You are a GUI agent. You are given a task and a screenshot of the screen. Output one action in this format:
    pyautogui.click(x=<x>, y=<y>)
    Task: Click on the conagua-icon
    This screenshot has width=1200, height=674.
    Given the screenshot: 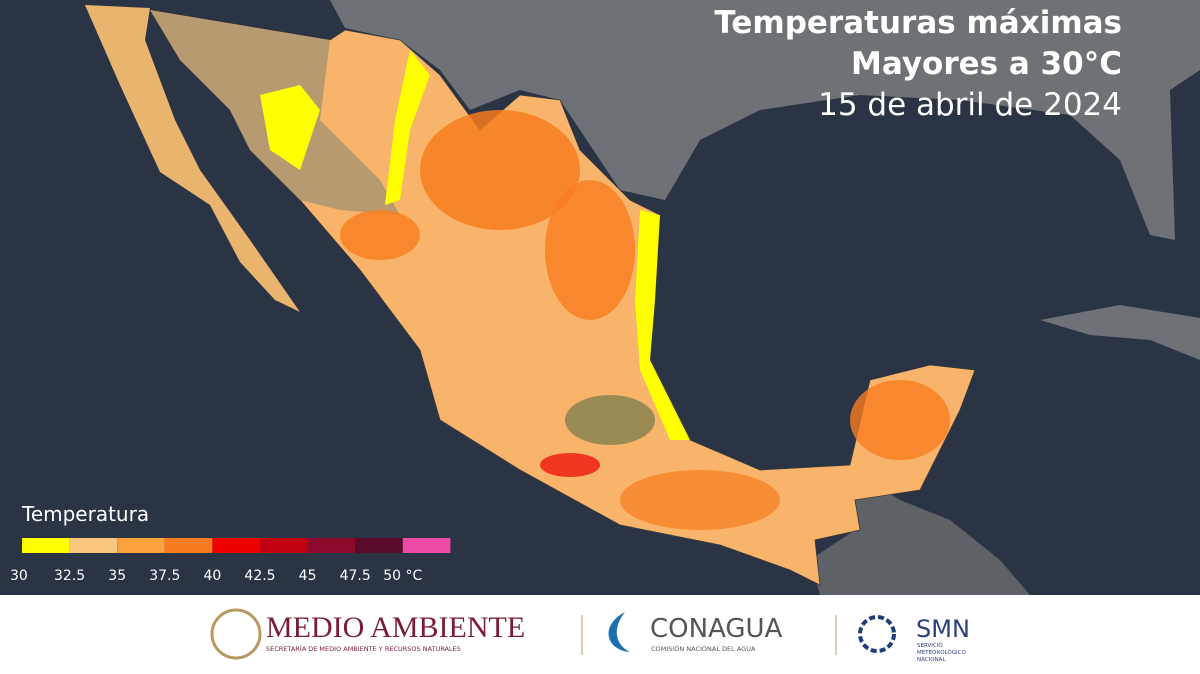 What is the action you would take?
    pyautogui.click(x=619, y=632)
    